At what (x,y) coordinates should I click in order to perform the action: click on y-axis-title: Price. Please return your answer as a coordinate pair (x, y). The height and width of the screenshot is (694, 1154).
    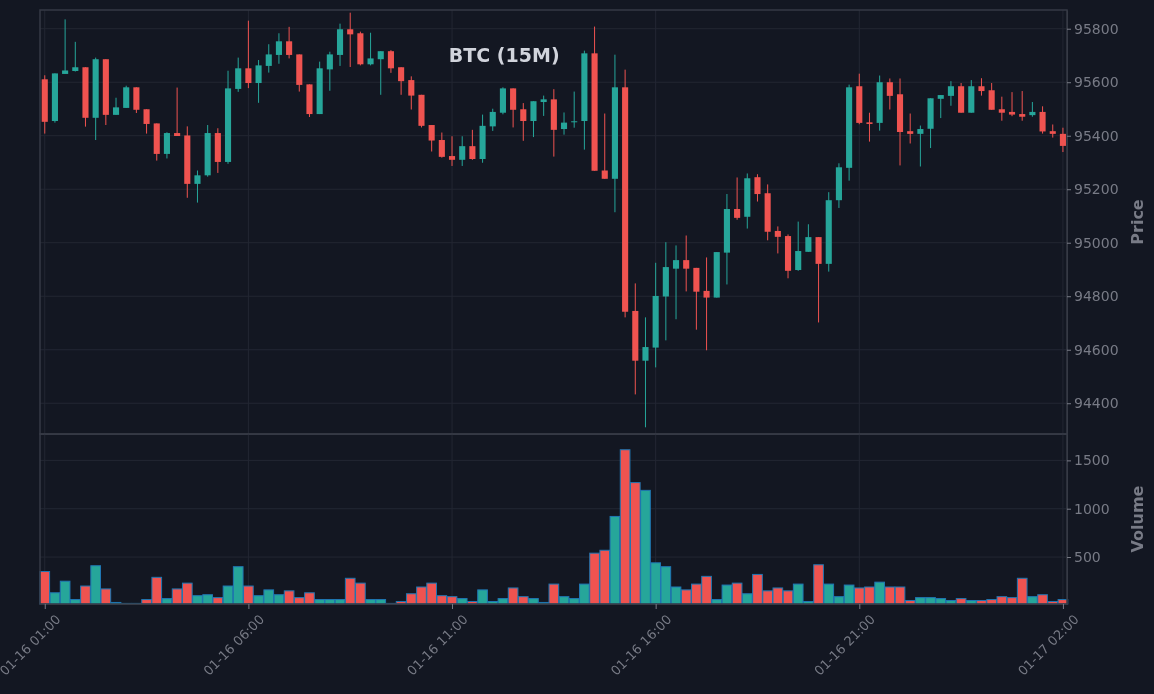
    Looking at the image, I should click on (1137, 222).